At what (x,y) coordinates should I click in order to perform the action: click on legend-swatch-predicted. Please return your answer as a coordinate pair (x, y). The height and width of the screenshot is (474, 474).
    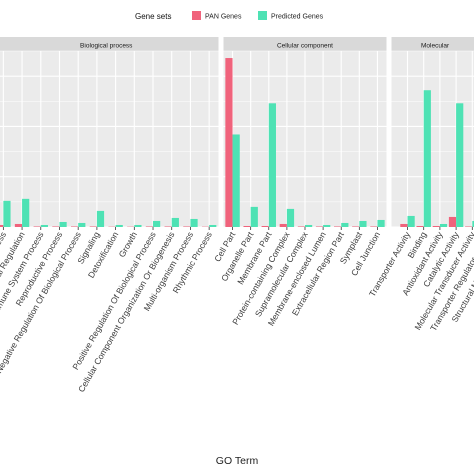
    Looking at the image, I should click on (262, 15).